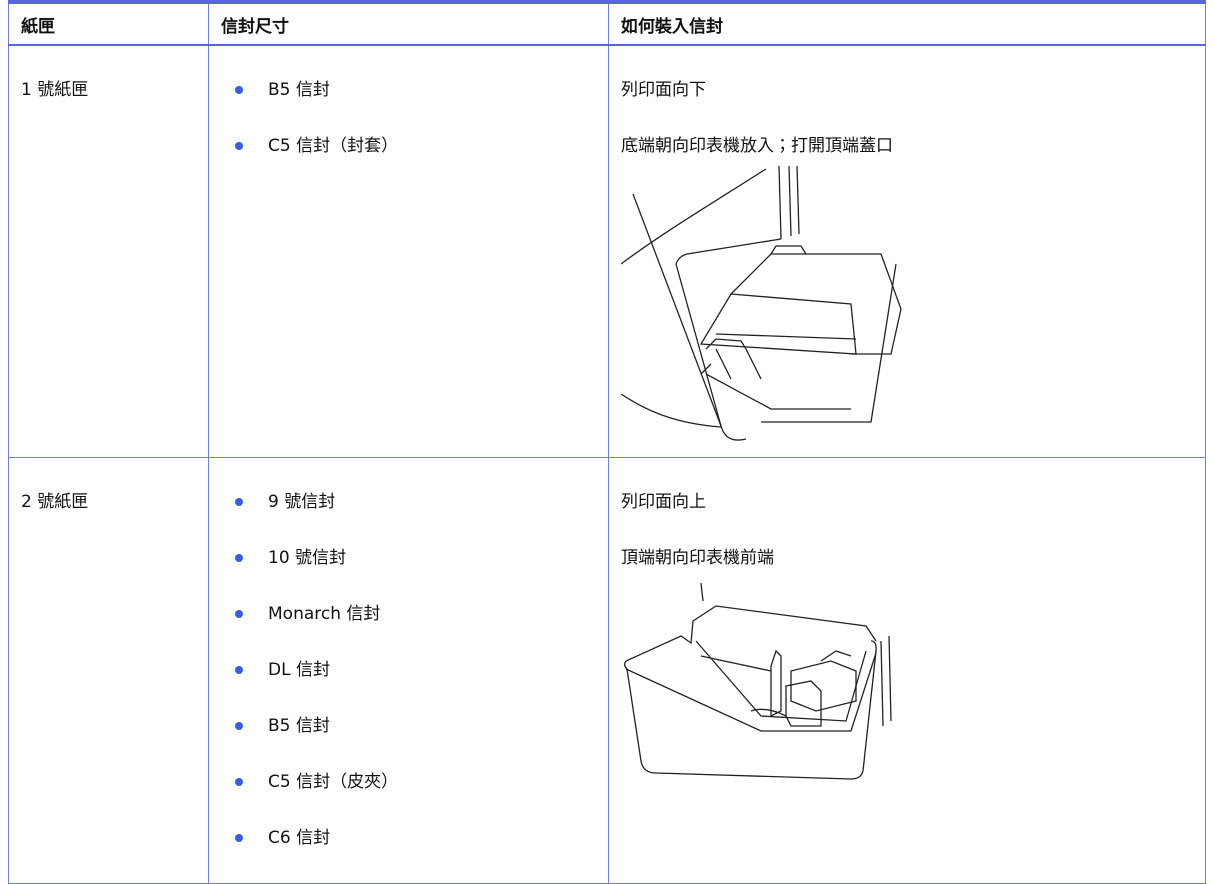 This screenshot has height=884, width=1213. Describe the element at coordinates (697, 558) in the screenshot. I see `instruction: 頂端朝向印表機前端` at that location.